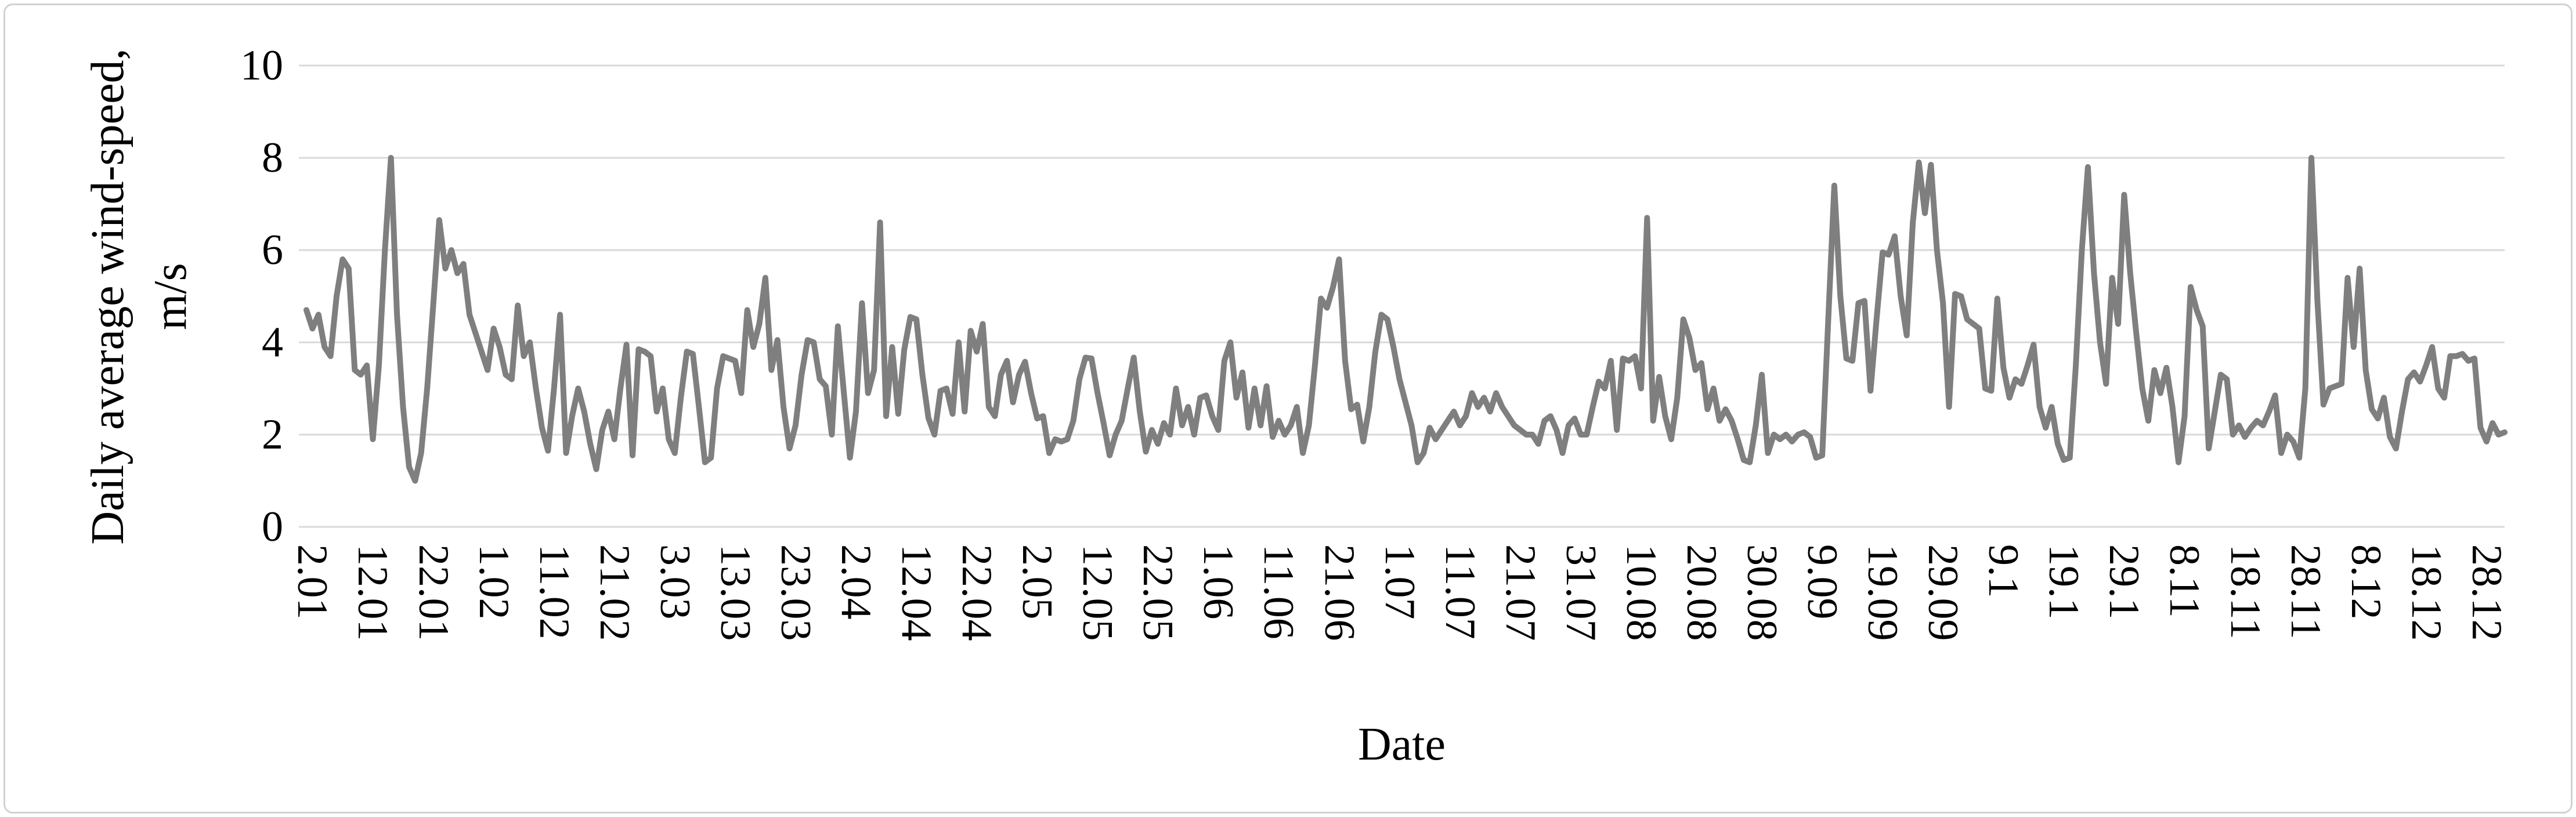 The height and width of the screenshot is (817, 2576). Describe the element at coordinates (1943, 592) in the screenshot. I see `x-tick-label-29.09: 29.09` at that location.